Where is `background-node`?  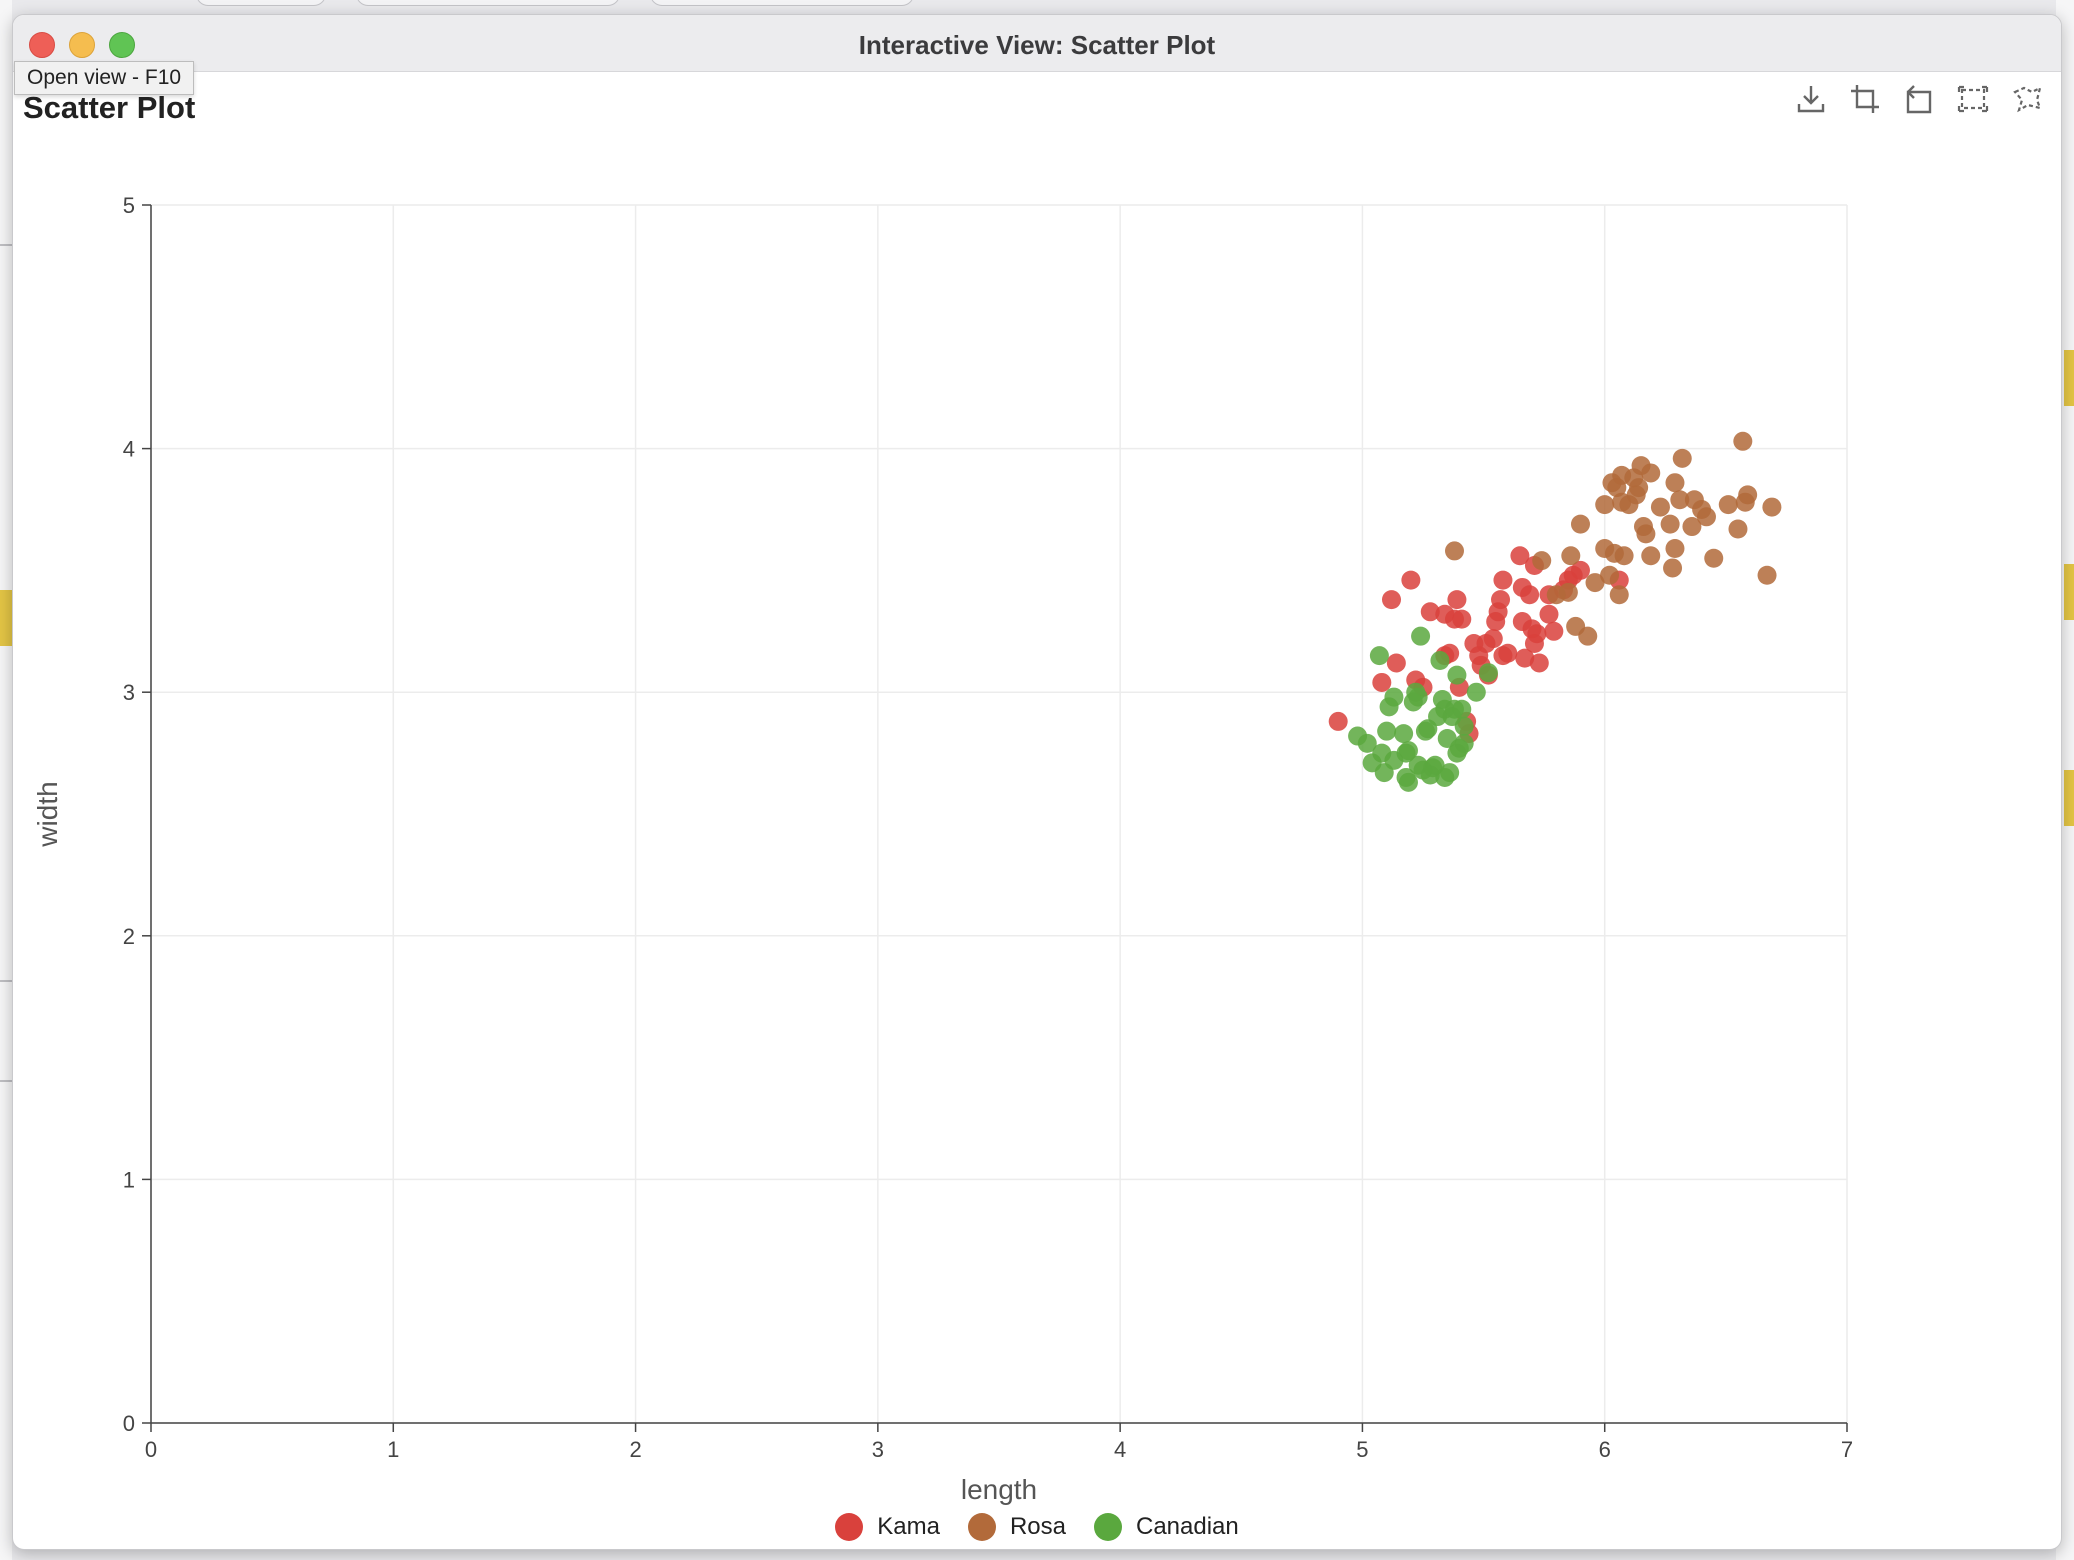 background-node is located at coordinates (2069, 378).